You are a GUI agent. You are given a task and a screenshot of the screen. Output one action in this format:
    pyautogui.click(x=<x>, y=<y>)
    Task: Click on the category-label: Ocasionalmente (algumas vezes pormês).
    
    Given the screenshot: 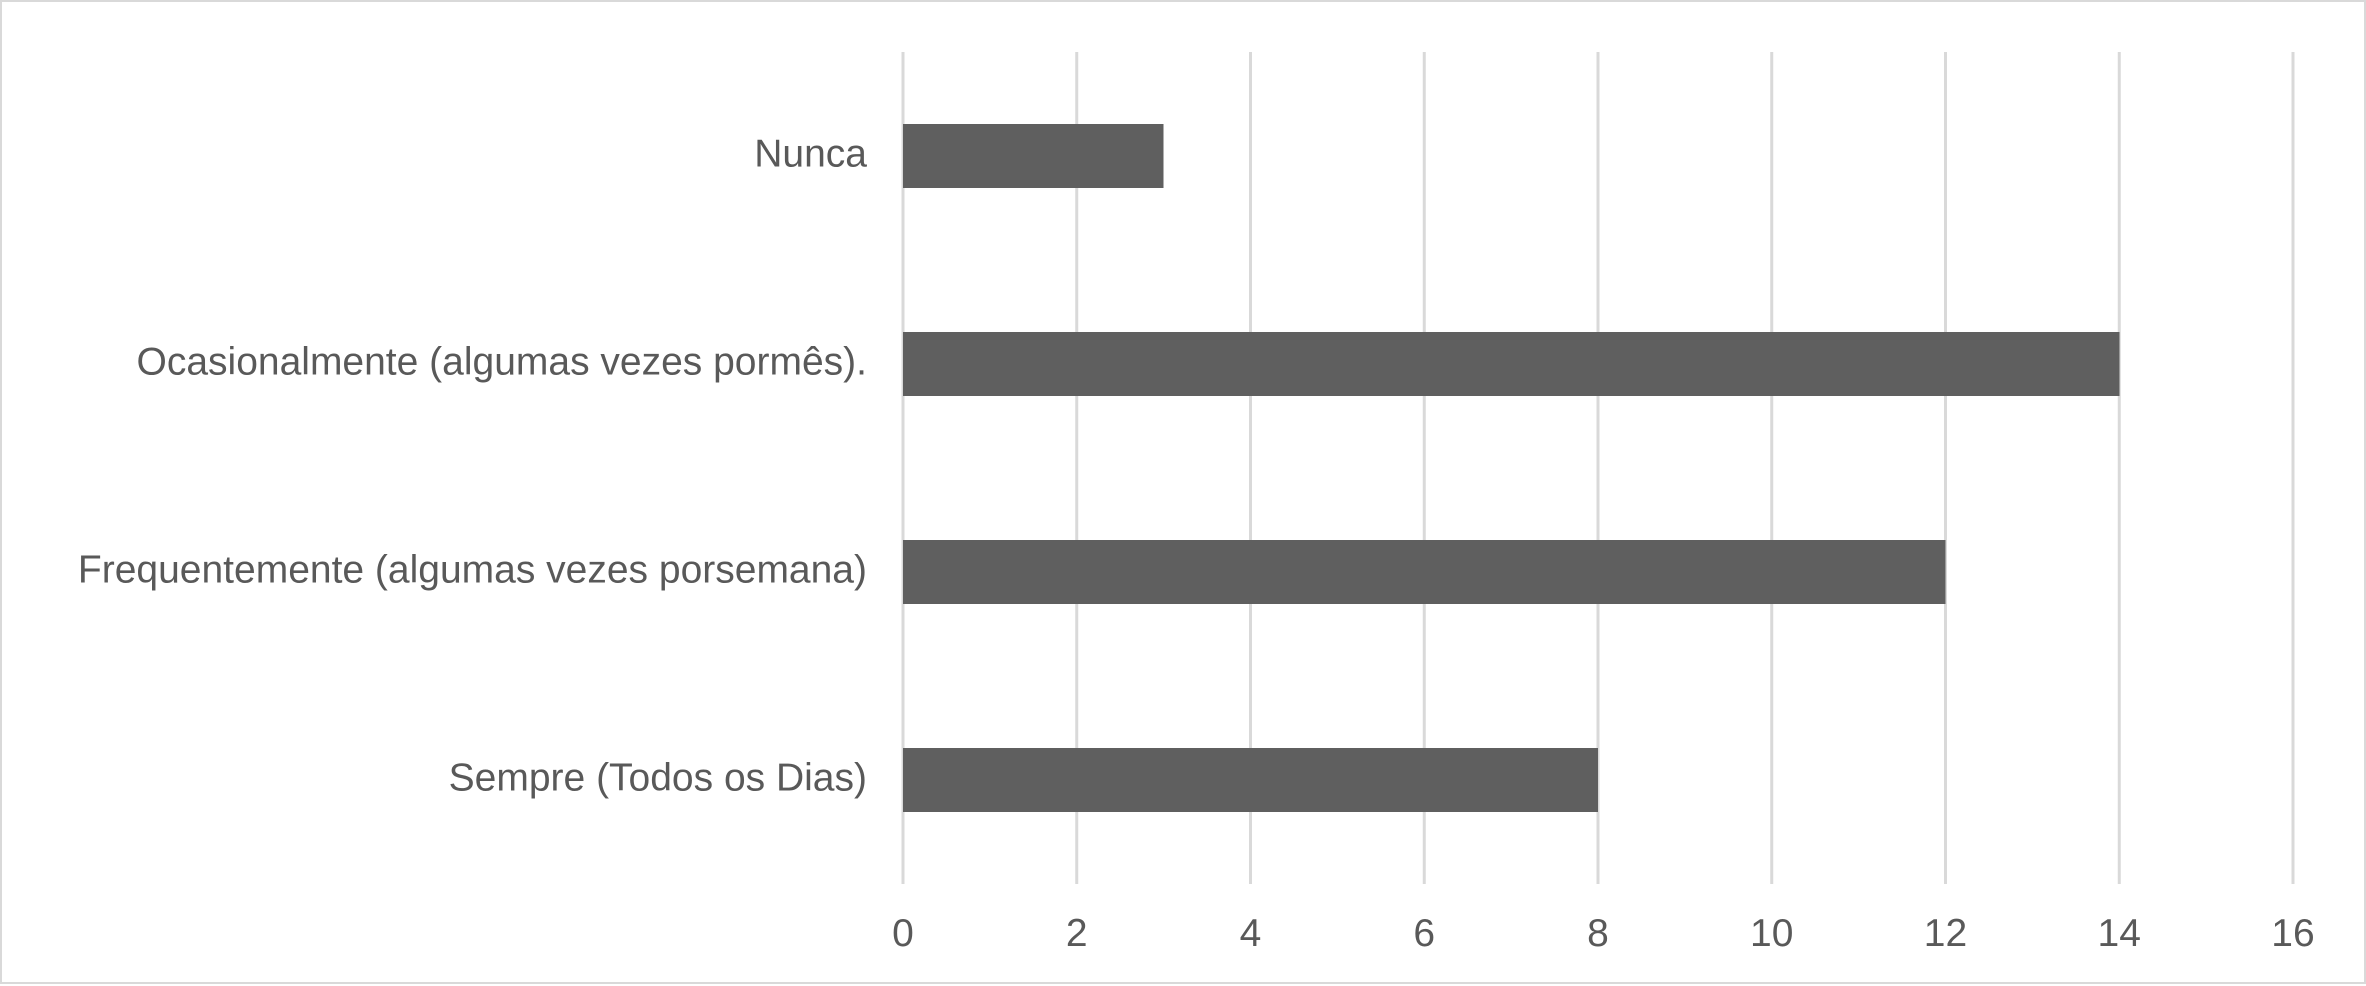 What is the action you would take?
    pyautogui.click(x=502, y=361)
    